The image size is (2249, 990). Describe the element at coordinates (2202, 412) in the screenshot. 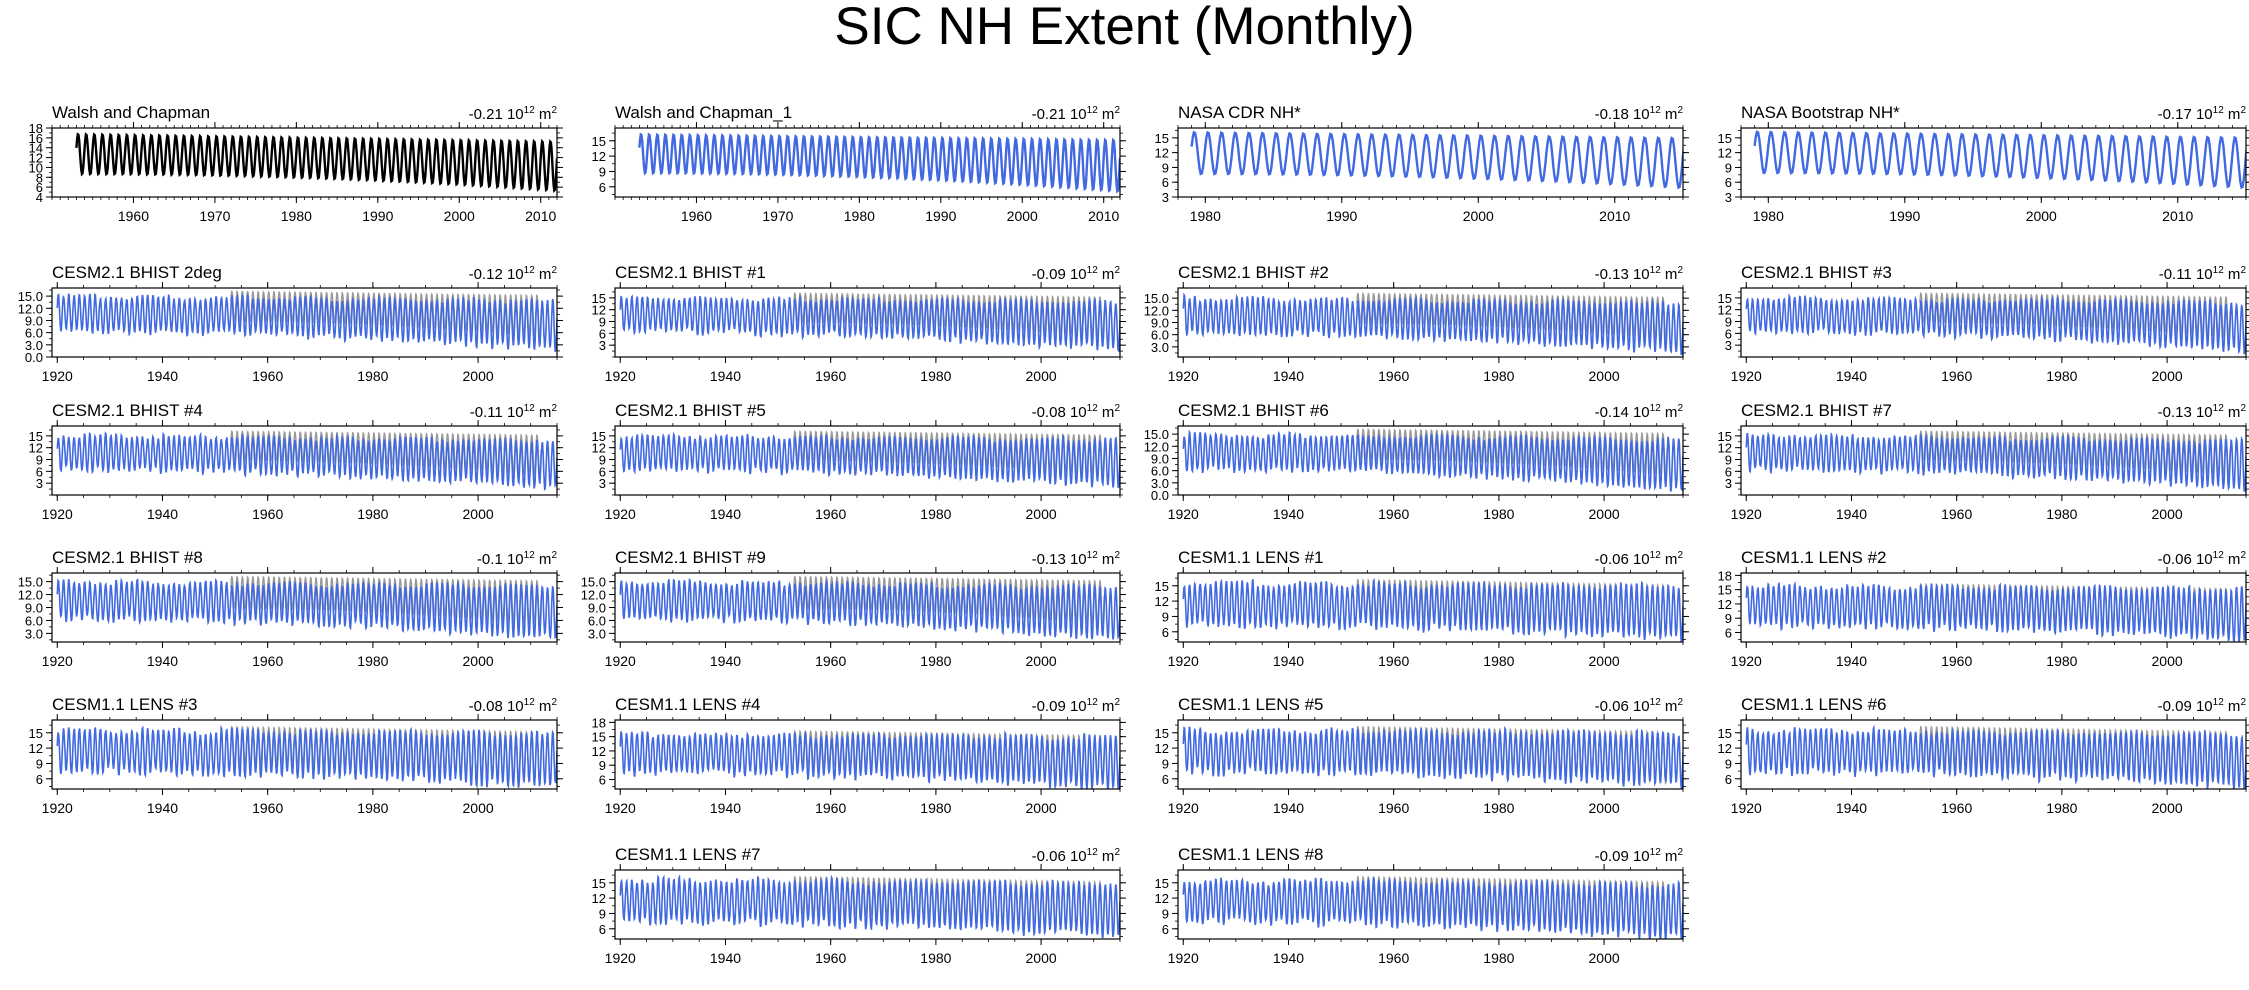

I see `trend-label: -0.13 1012 m2` at that location.